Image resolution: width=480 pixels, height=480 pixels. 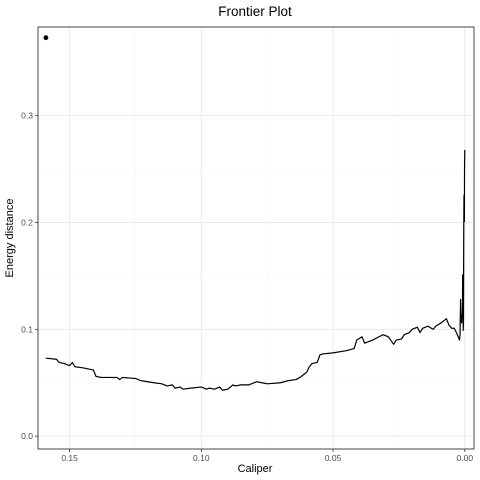 I want to click on y-tick-label: 0.2, so click(x=27, y=223).